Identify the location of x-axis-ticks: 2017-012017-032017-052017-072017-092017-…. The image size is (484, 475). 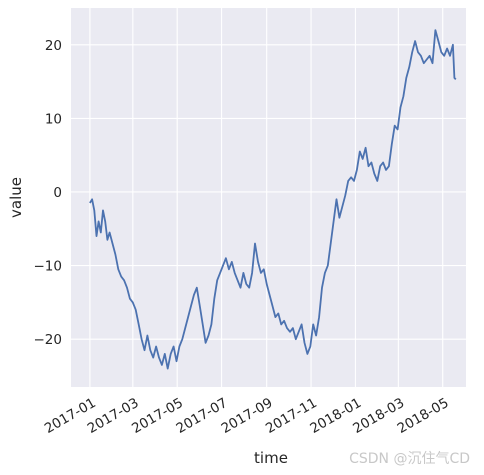
(247, 416).